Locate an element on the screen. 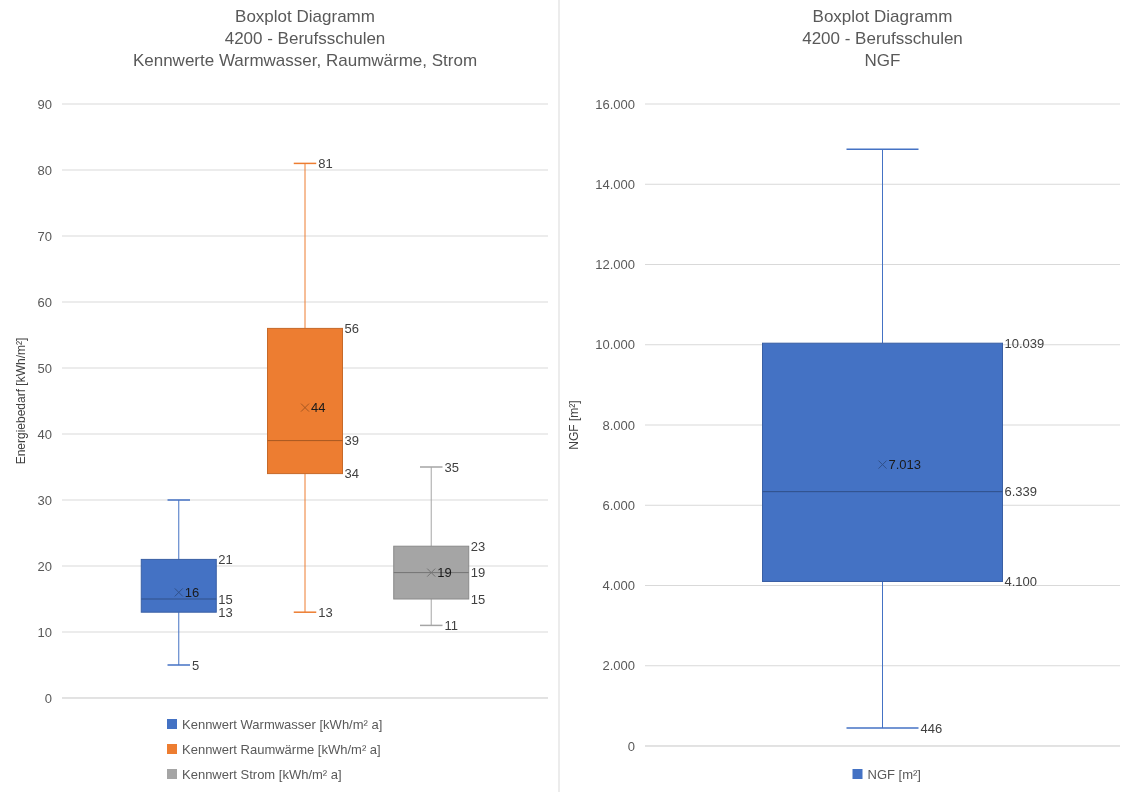 The image size is (1131, 792). legend-label: Kennwert Warmwasser [kWh/m² a] is located at coordinates (282, 724).